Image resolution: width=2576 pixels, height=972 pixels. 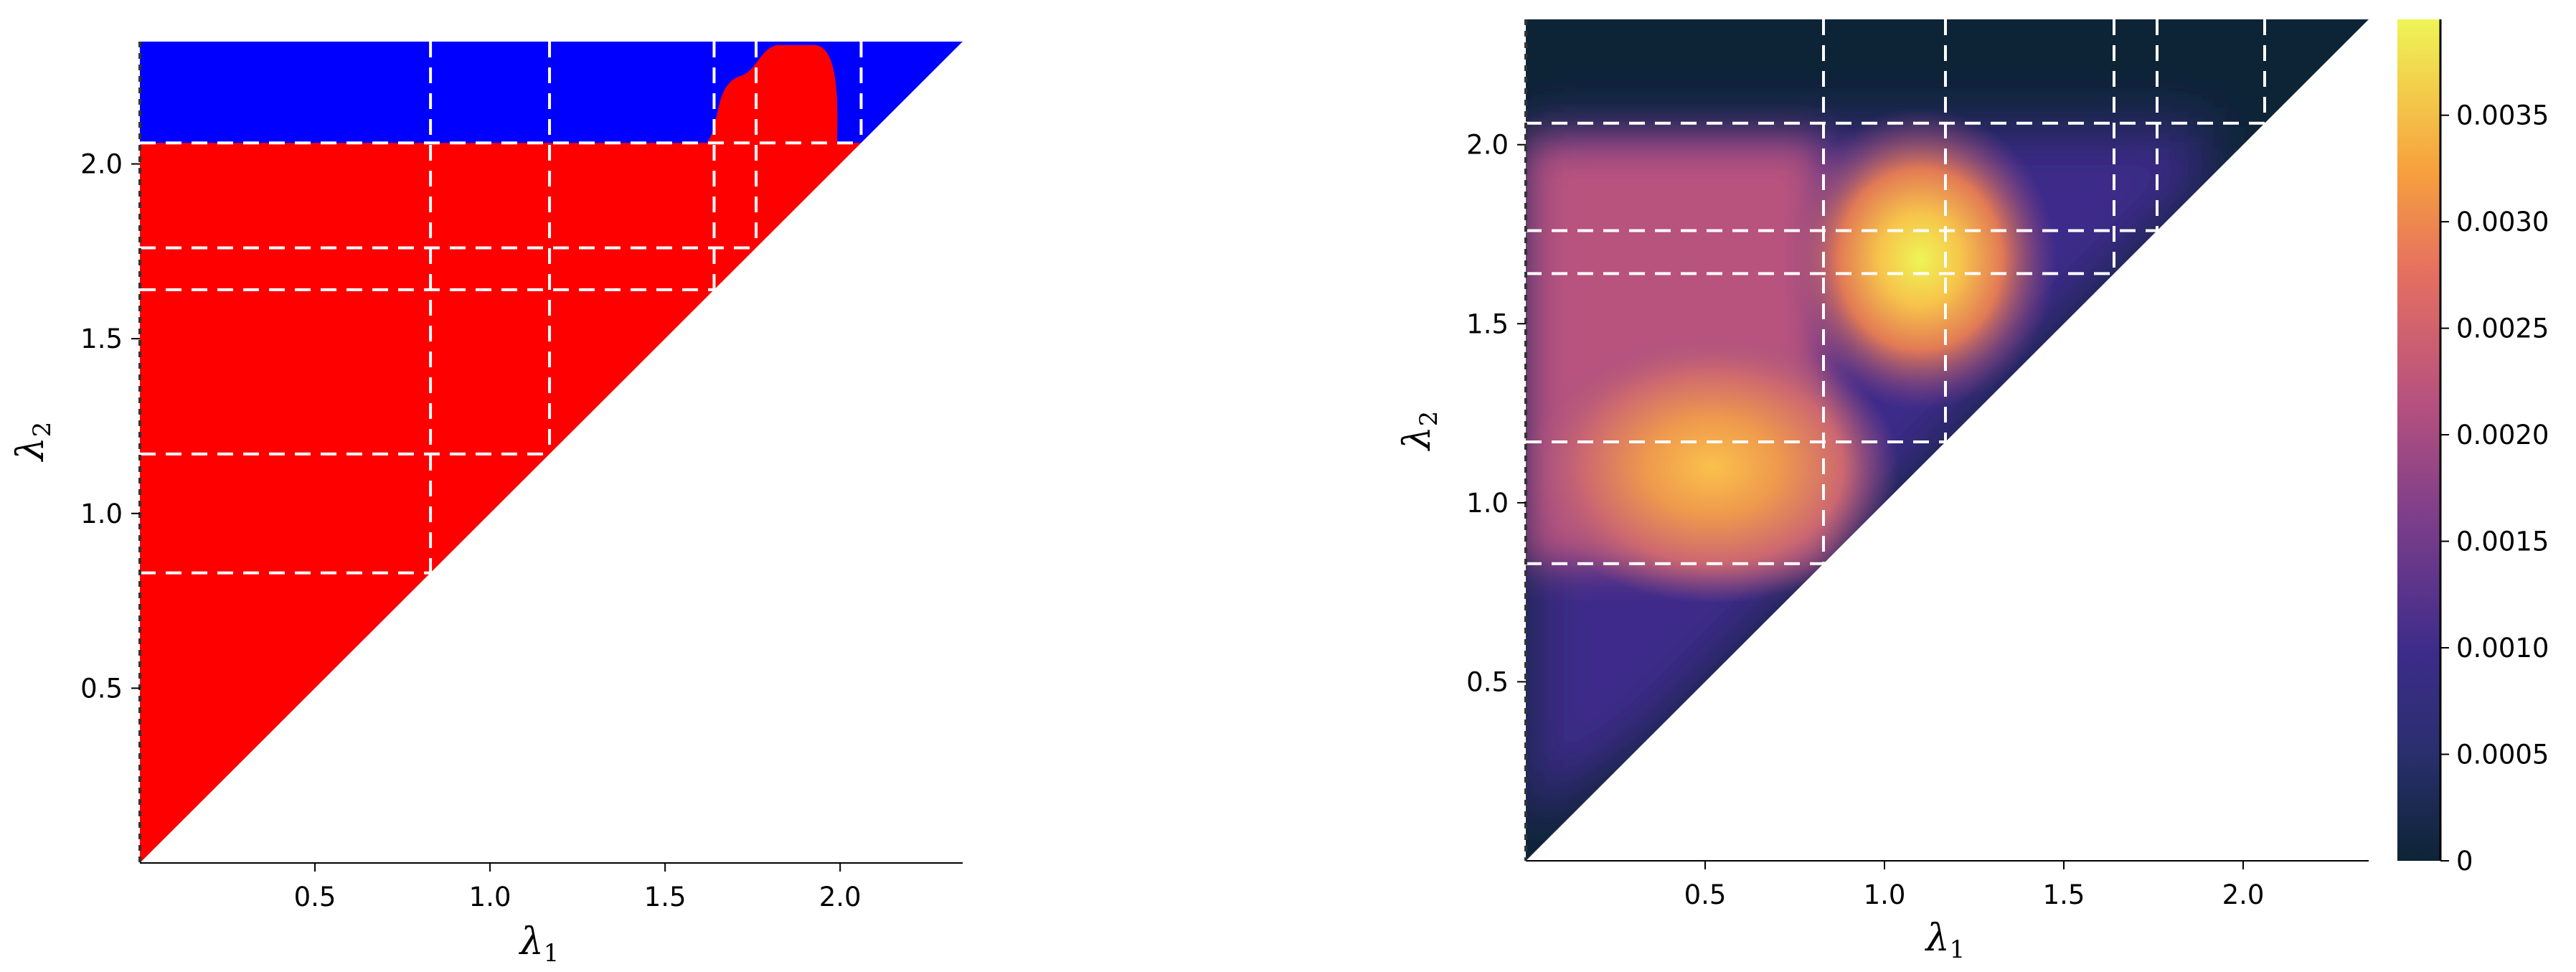 What do you see at coordinates (2502, 115) in the screenshot?
I see `colorbar-tick-label: 0.0035` at bounding box center [2502, 115].